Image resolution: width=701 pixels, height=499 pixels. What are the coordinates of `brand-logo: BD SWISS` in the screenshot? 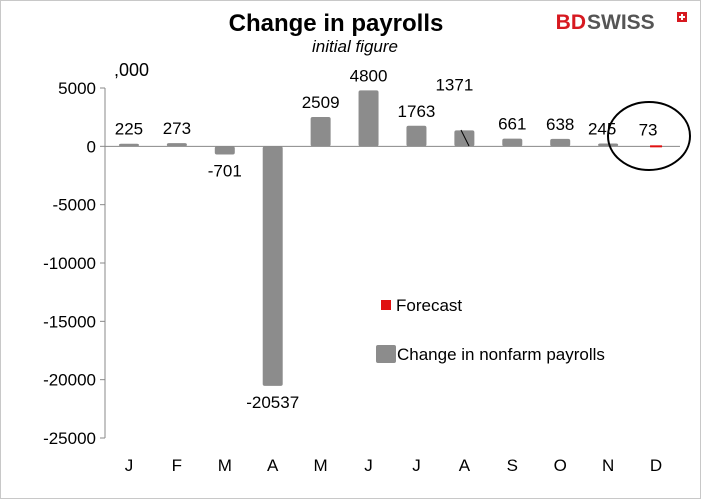 It's located at (621, 22).